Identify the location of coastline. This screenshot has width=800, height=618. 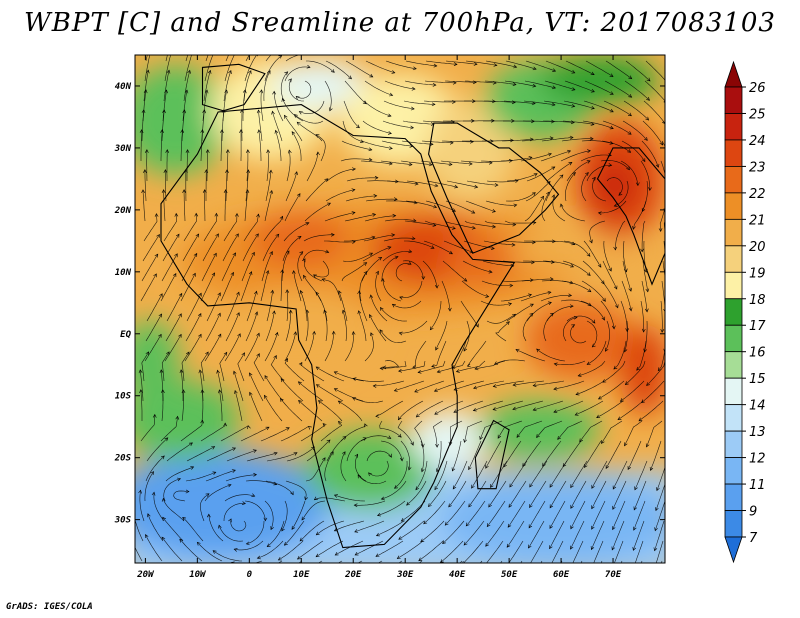
(492, 454).